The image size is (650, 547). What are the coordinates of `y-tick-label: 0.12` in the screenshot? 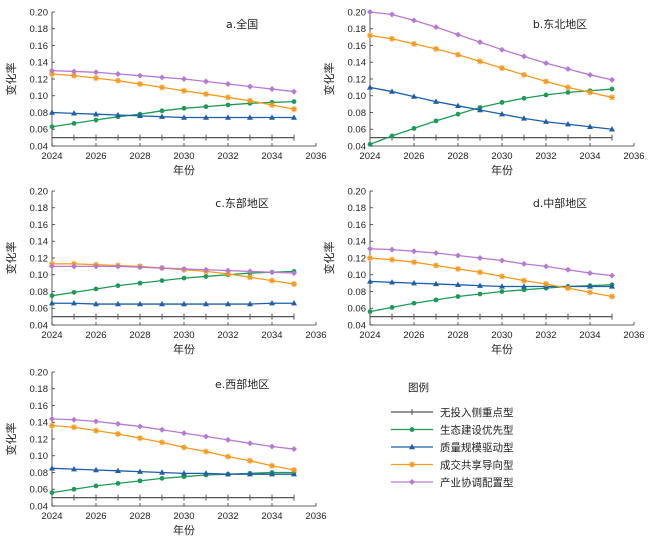 It's located at (39, 439).